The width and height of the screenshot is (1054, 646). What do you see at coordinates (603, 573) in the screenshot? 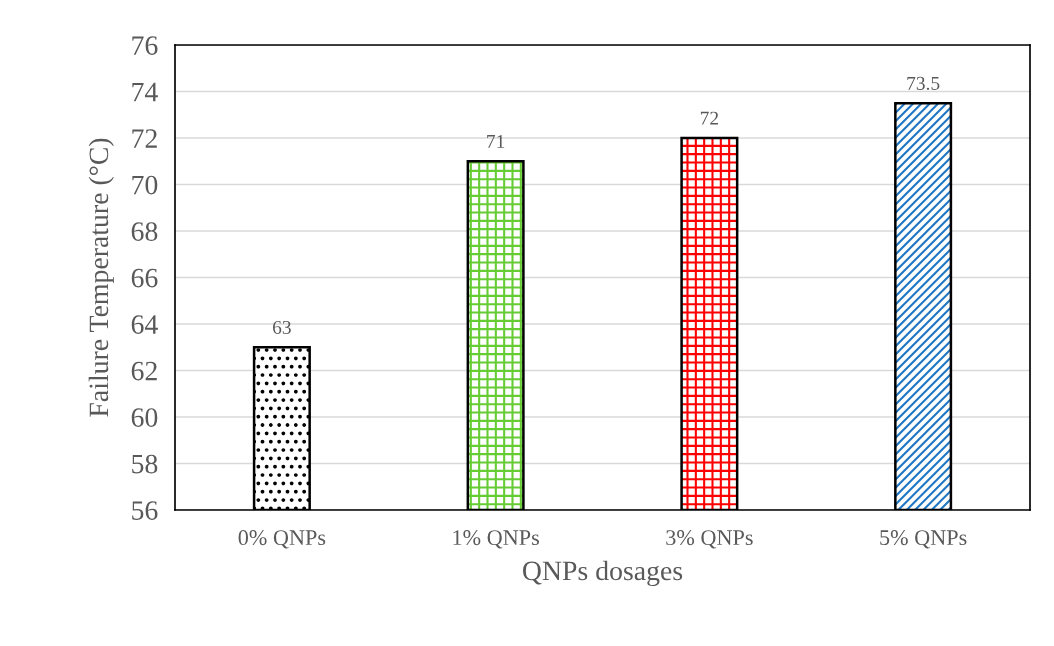
I see `x-axis-title: QNPs dosages` at bounding box center [603, 573].